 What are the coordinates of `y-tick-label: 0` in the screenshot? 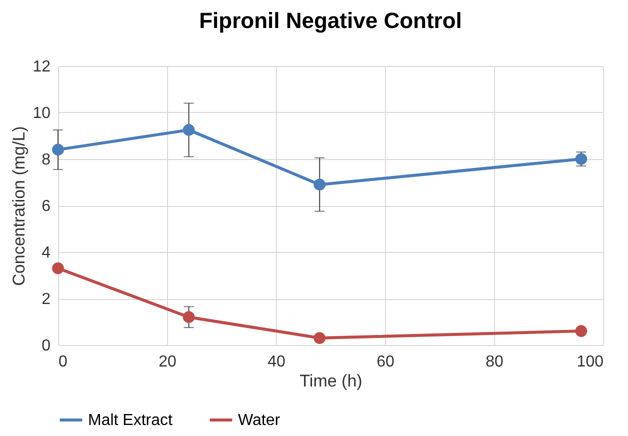 It's located at (46, 346).